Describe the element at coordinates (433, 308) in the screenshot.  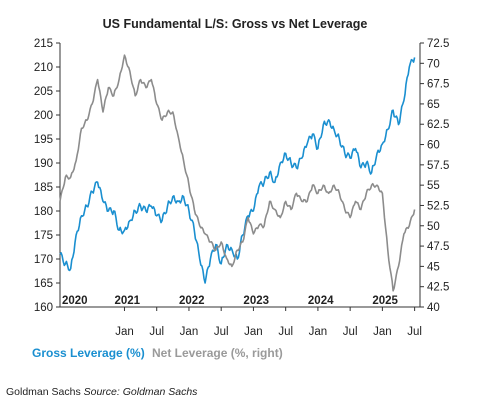
I see `right-tick-label: 40` at that location.